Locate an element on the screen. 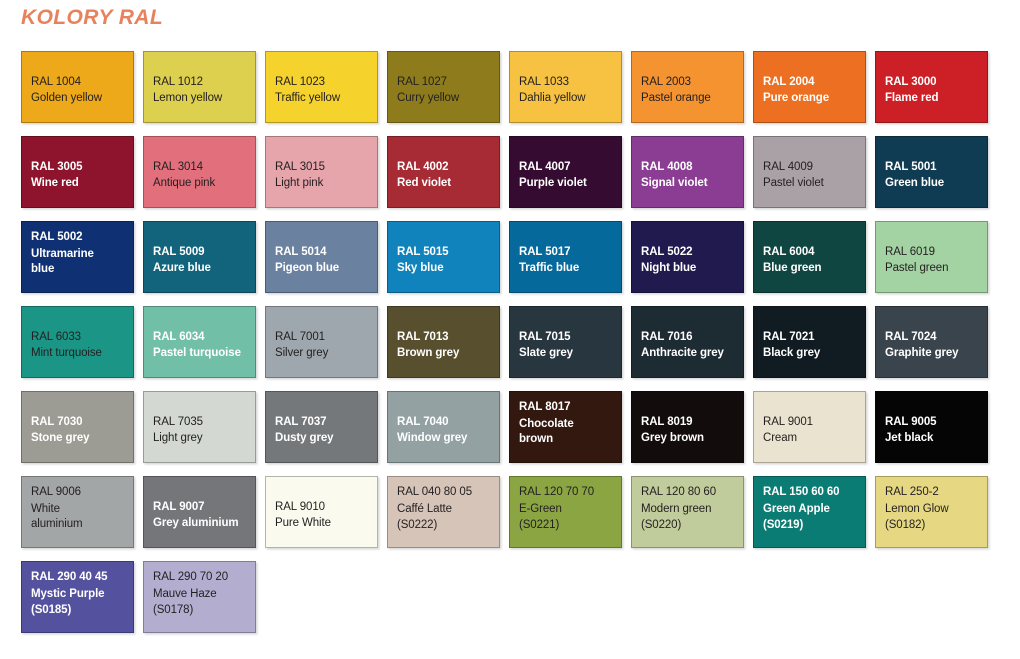 The width and height of the screenshot is (1020, 659). swatch-name: Dusty grey is located at coordinates (304, 438).